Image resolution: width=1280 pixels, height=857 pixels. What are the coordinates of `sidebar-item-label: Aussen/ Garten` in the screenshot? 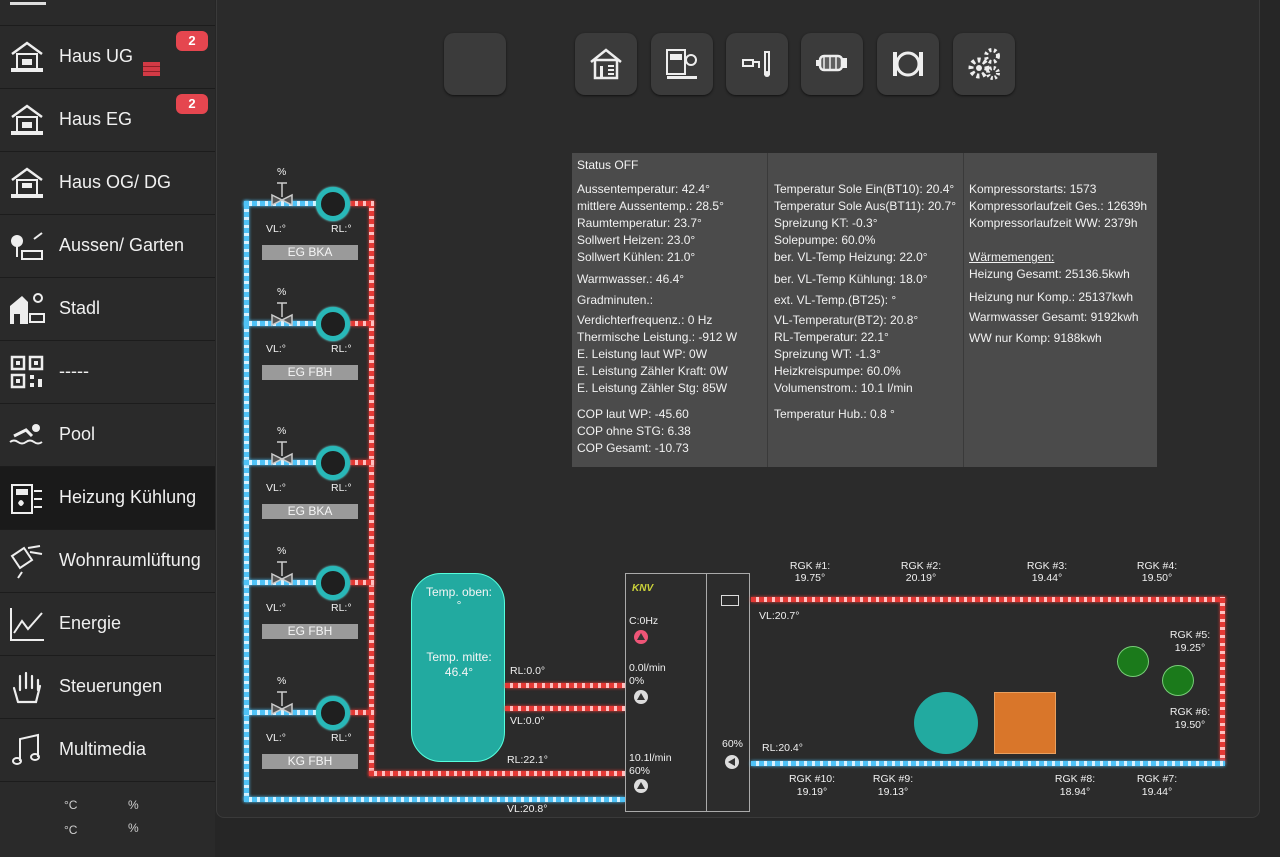 It's located at (122, 245).